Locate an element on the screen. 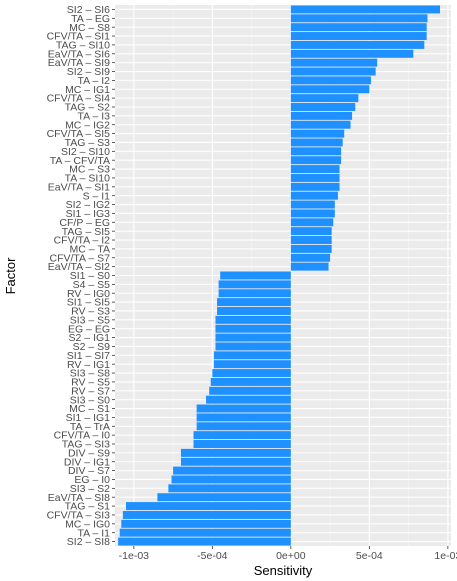 The height and width of the screenshot is (581, 457). y-tick-label: EaV/TA – SI8 is located at coordinates (79, 498).